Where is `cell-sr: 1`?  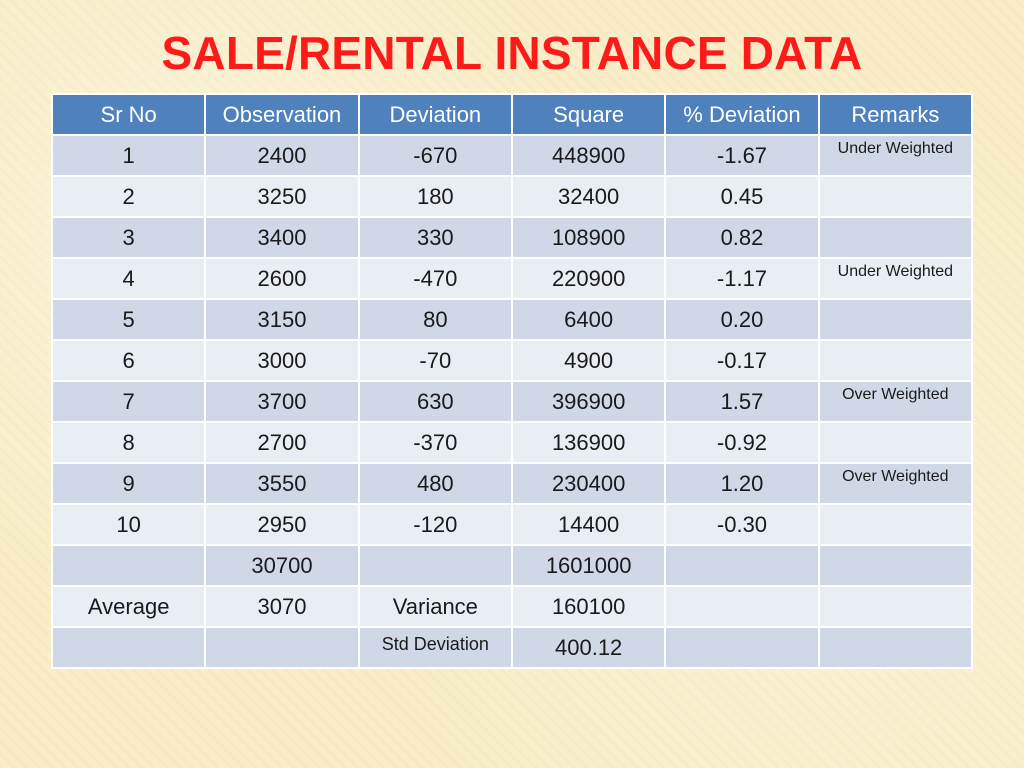 cell-sr: 1 is located at coordinates (129, 155).